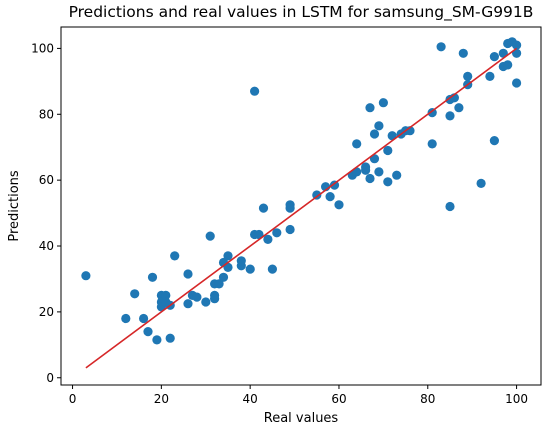 The width and height of the screenshot is (550, 431). What do you see at coordinates (73, 399) in the screenshot?
I see `x-tick-label: 0` at bounding box center [73, 399].